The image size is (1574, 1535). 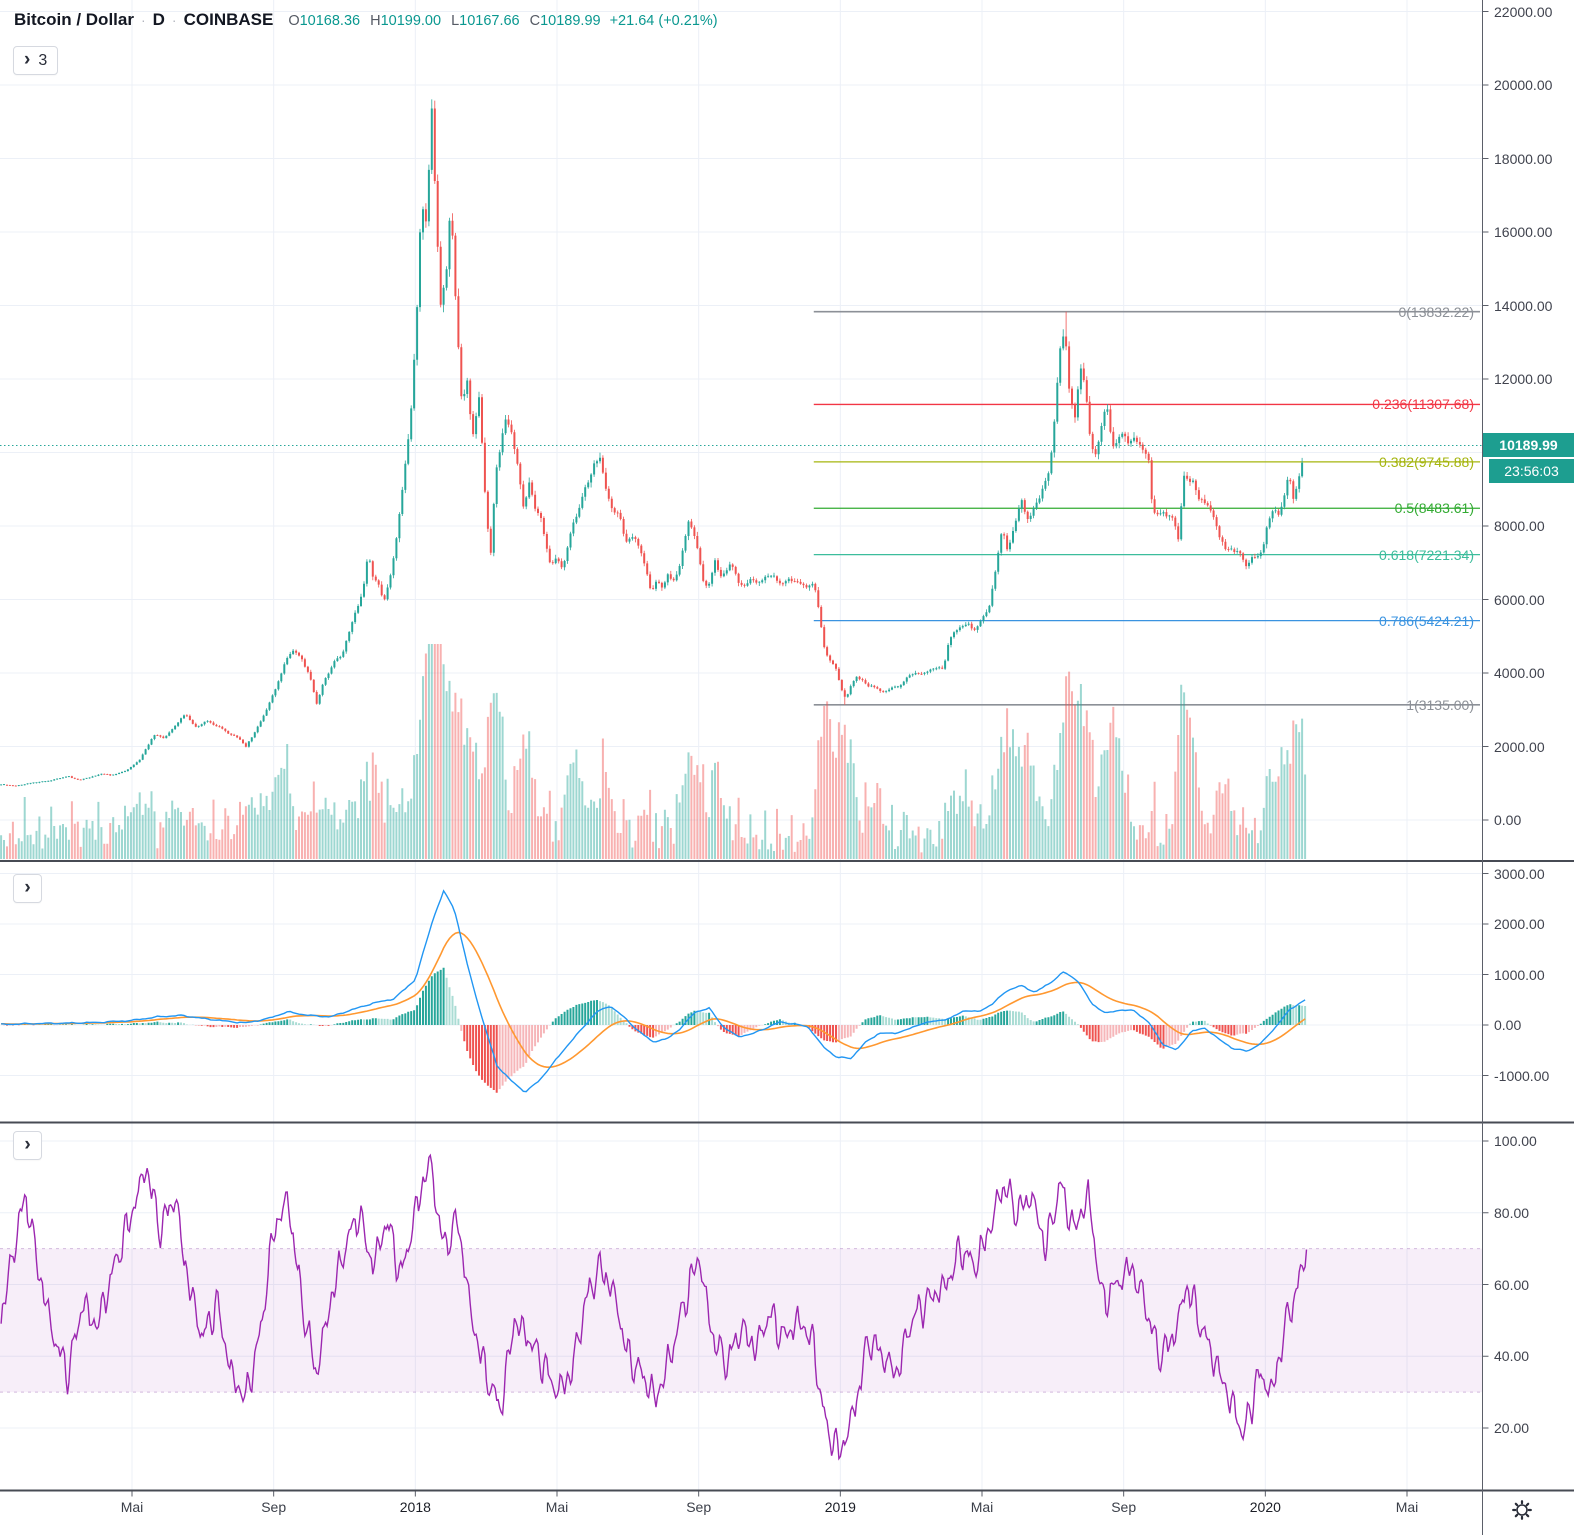 What do you see at coordinates (1523, 305) in the screenshot?
I see `price-axis-label: 14000.00` at bounding box center [1523, 305].